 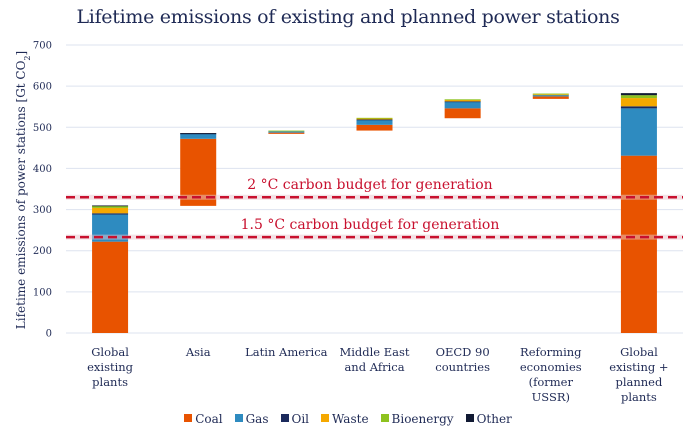 What do you see at coordinates (639, 382) in the screenshot?
I see `x-category-label-line: planned` at bounding box center [639, 382].